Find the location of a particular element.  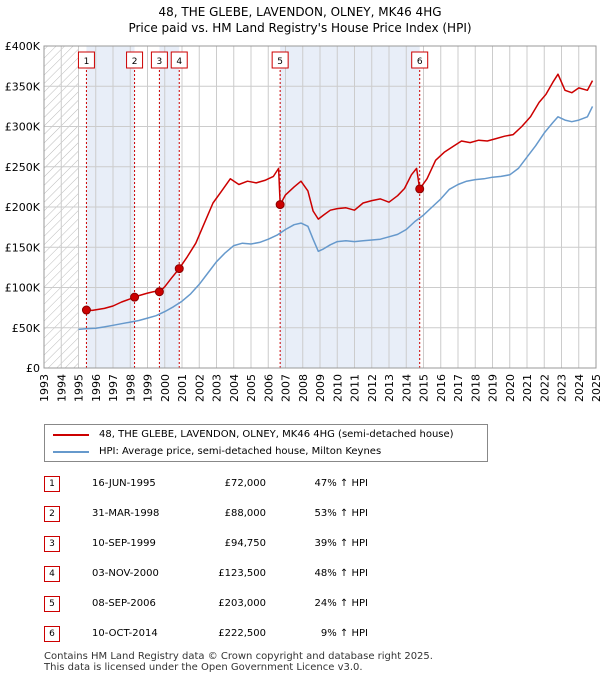

x-tick-label: 2020 is located at coordinates (510, 388).